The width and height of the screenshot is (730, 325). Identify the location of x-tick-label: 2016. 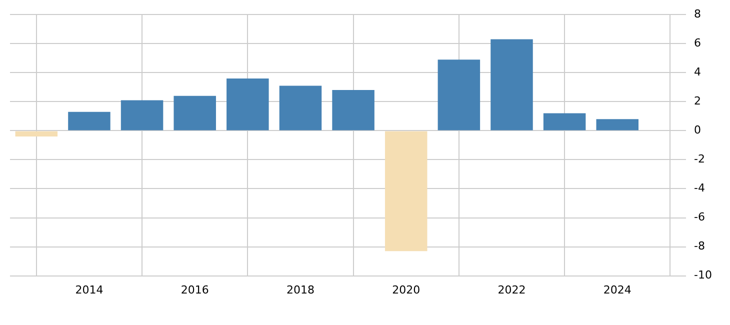
(194, 289).